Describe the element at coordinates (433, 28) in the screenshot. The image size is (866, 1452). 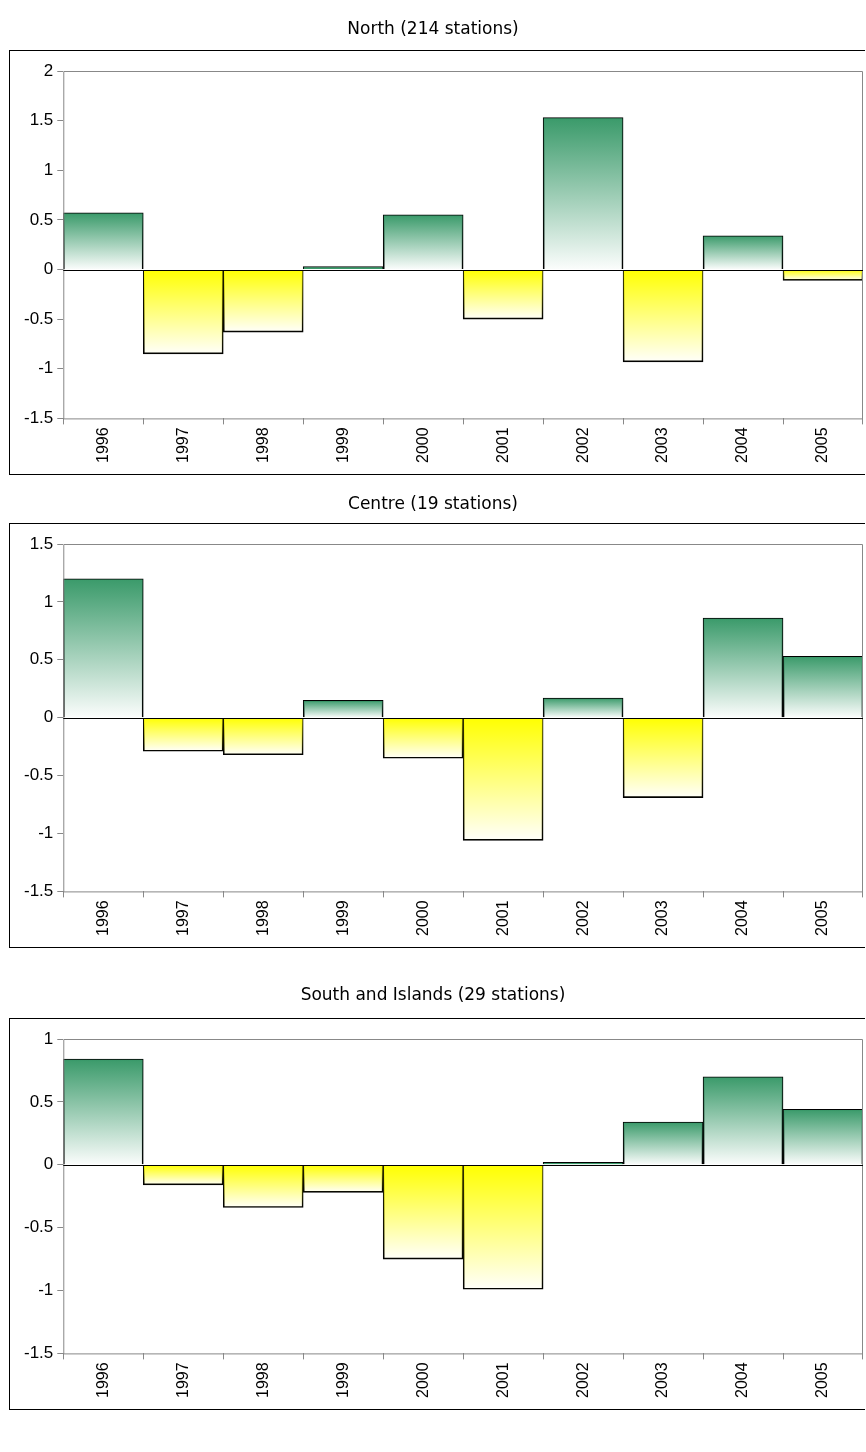
I see `chart-title: North (214 stations)` at that location.